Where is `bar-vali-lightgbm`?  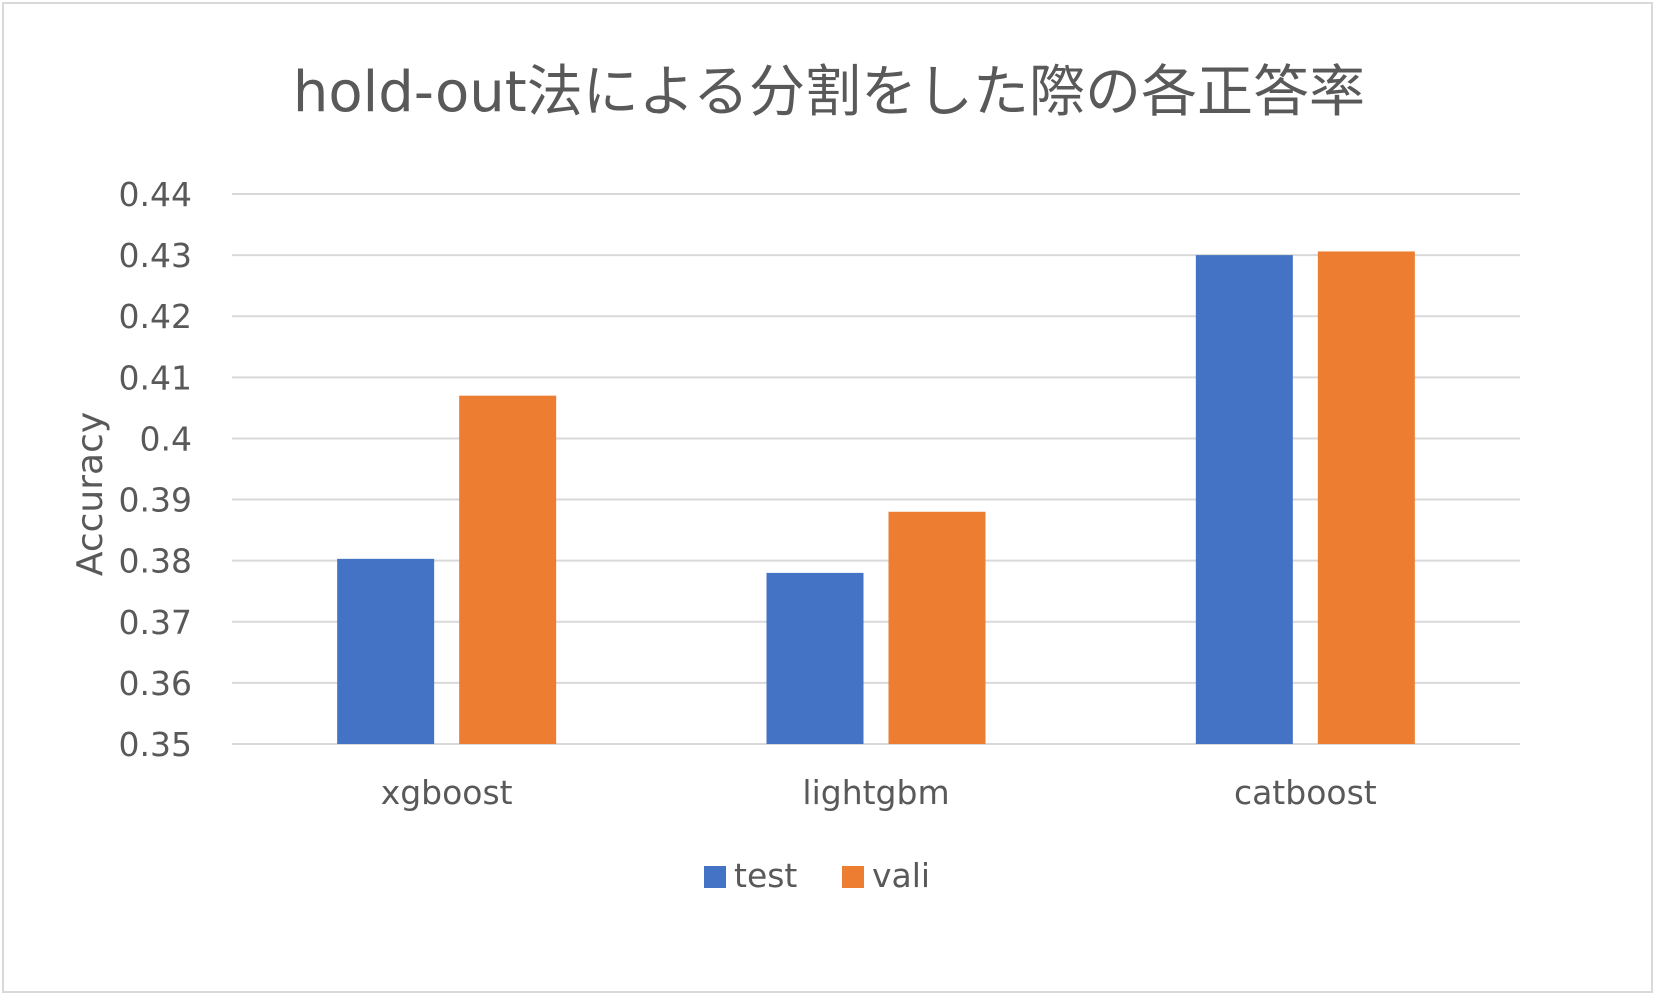
bar-vali-lightgbm is located at coordinates (937, 627).